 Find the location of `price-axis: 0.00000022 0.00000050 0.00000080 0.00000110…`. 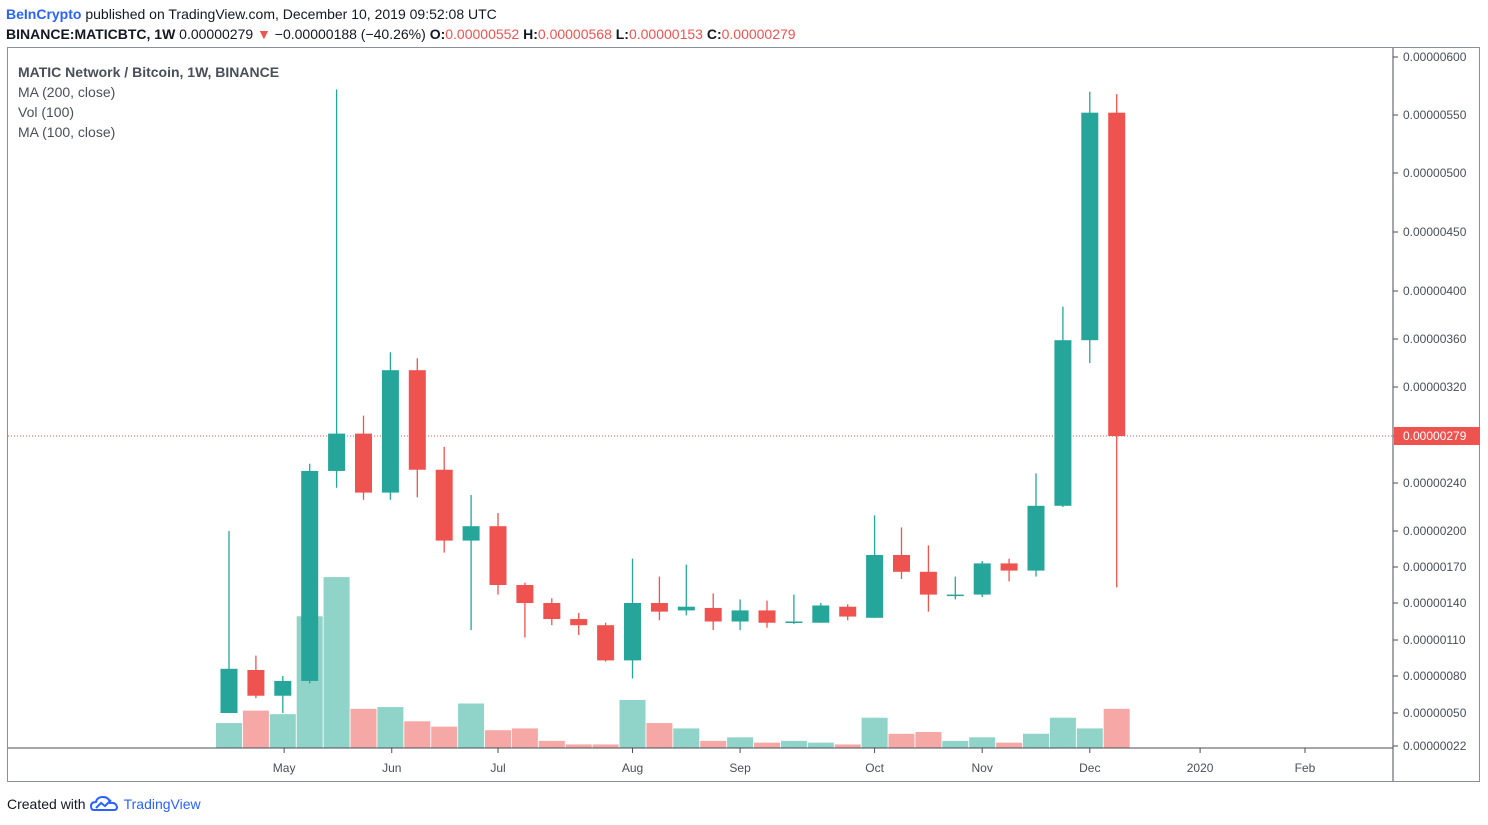

price-axis: 0.00000022 0.00000050 0.00000080 0.00000110… is located at coordinates (1436, 414).